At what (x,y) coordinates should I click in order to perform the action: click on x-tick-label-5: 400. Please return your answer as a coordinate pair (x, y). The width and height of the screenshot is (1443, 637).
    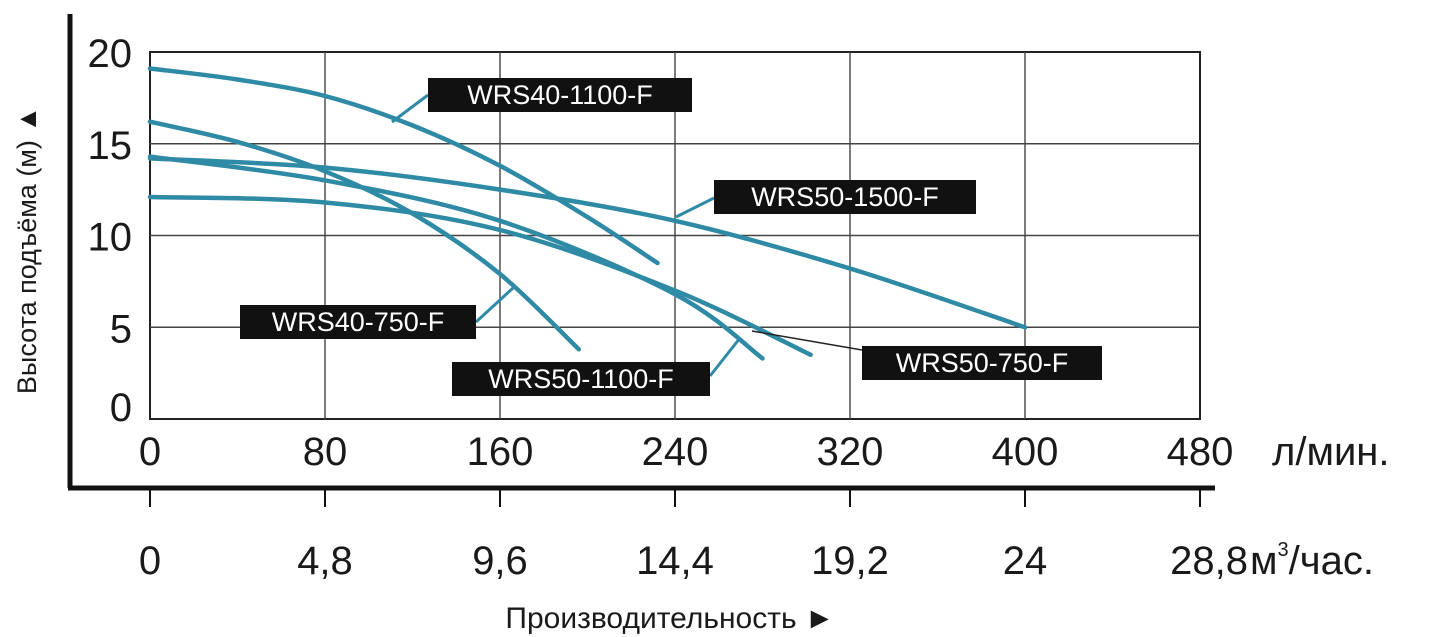
    Looking at the image, I should click on (1025, 452).